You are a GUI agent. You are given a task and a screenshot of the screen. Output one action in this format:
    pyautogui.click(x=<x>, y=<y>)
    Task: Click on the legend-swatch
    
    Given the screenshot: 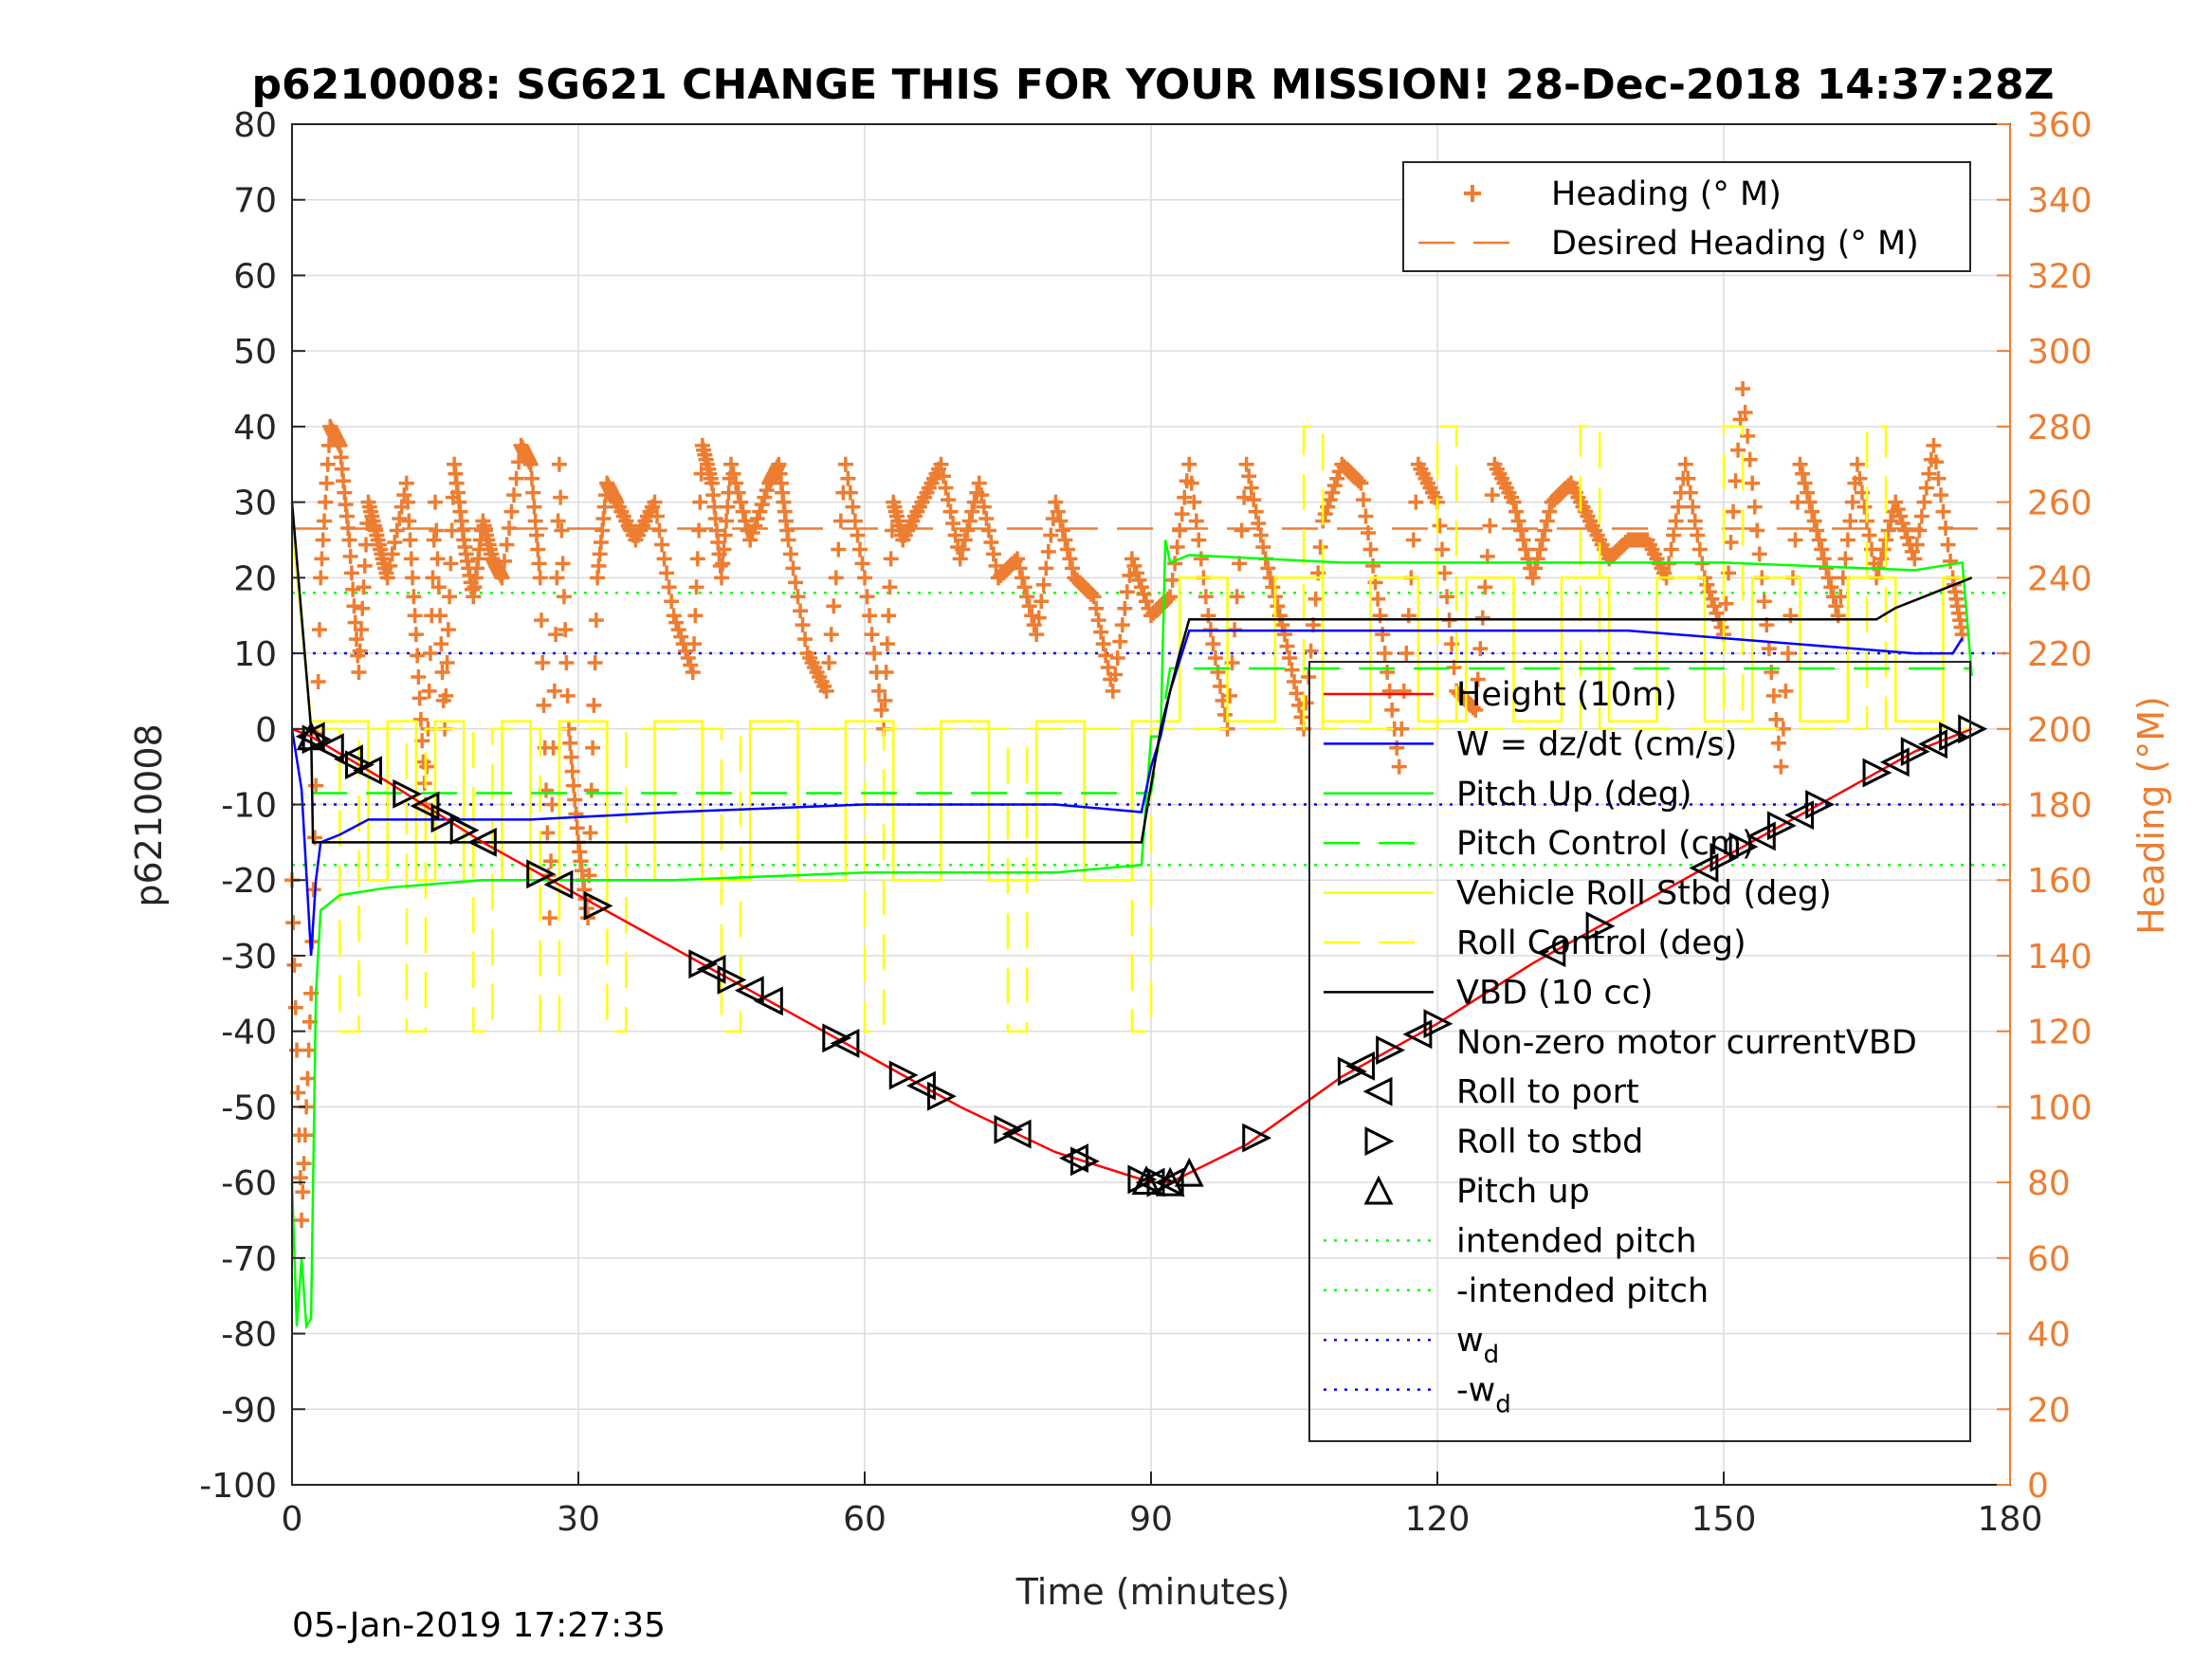 What is the action you would take?
    pyautogui.click(x=1377, y=1091)
    